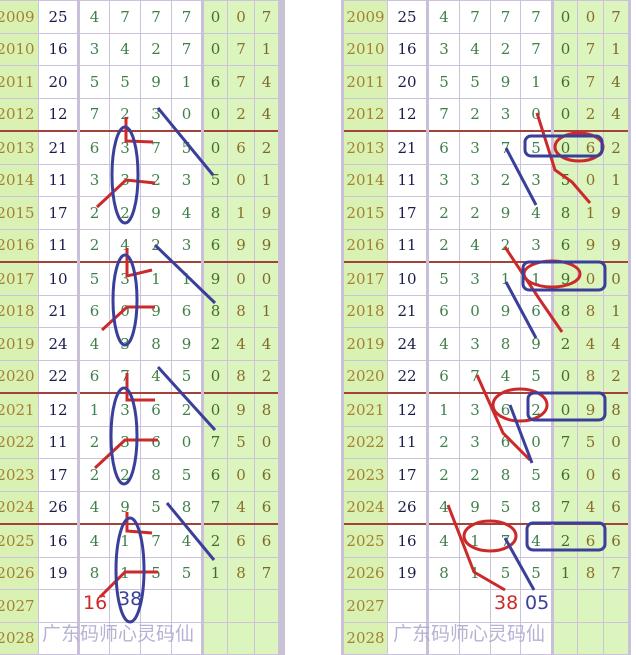  Describe the element at coordinates (19, 213) in the screenshot. I see `year-cell: 2015` at that location.